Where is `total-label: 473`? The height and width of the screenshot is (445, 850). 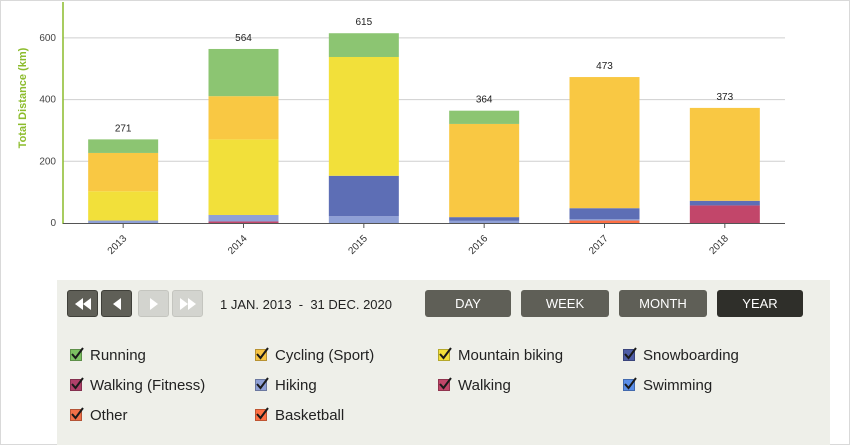
total-label: 473 is located at coordinates (604, 66).